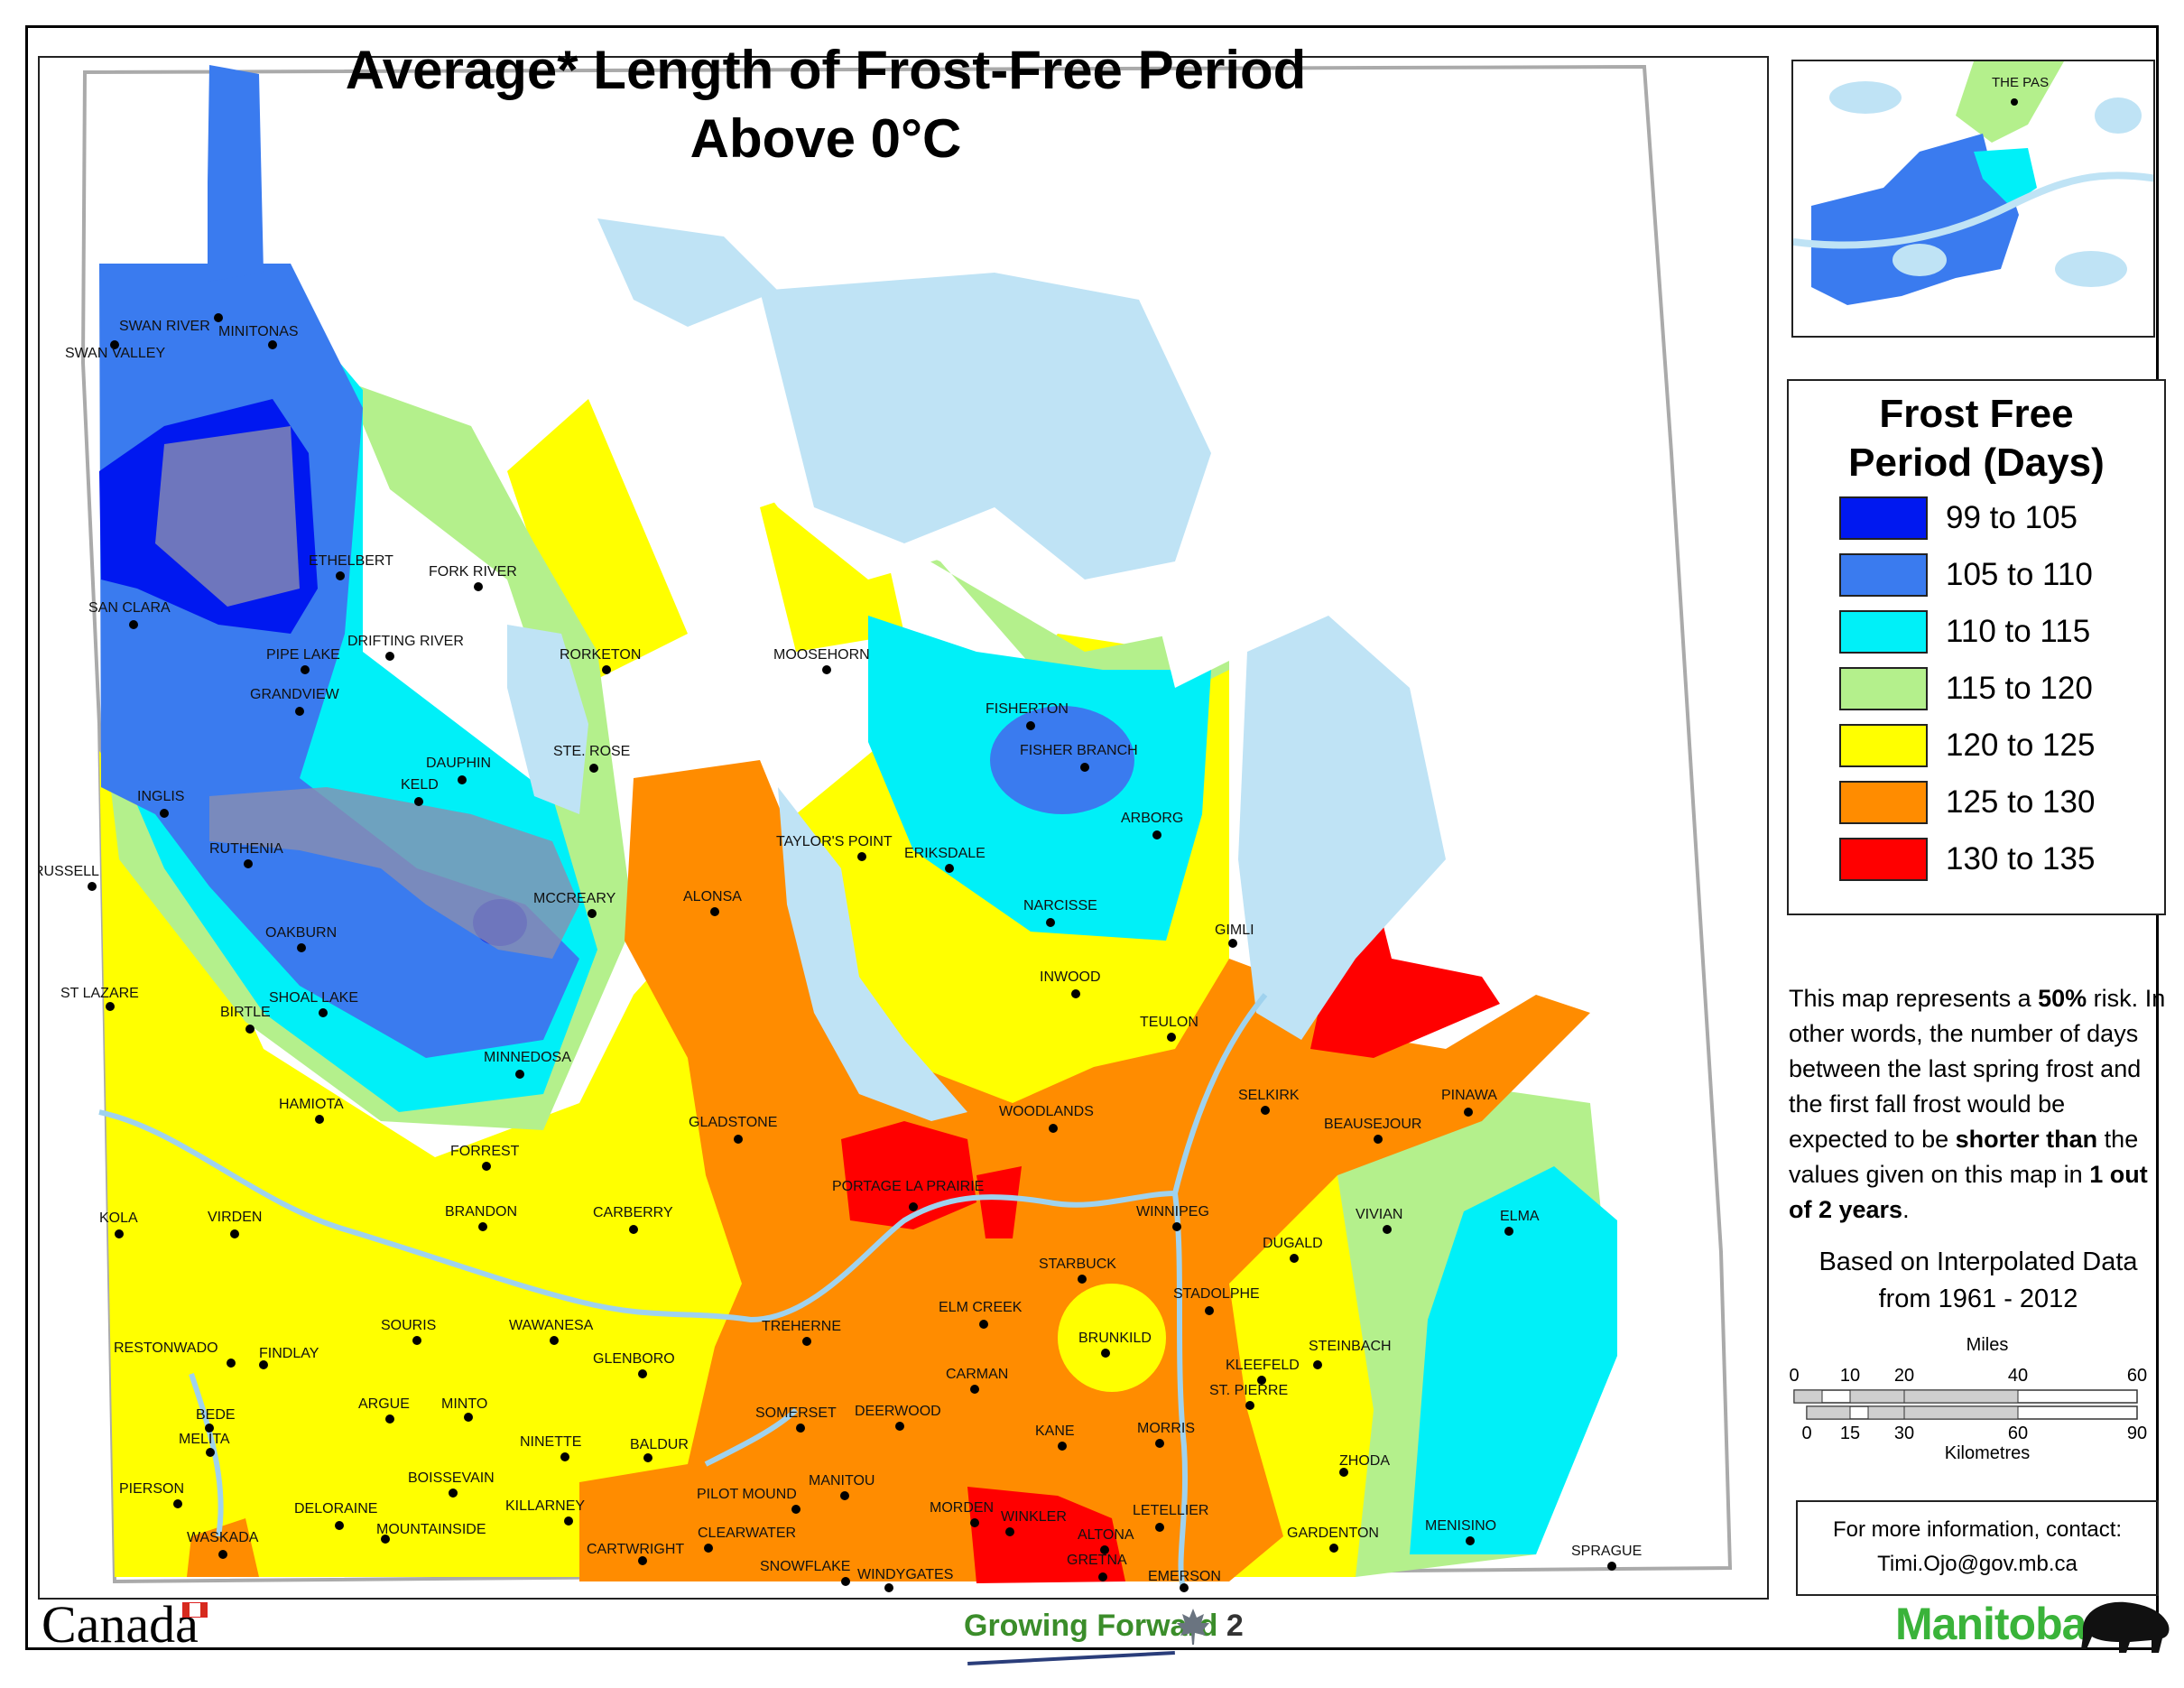  What do you see at coordinates (204, 1445) in the screenshot?
I see `town-marker: MELITA` at bounding box center [204, 1445].